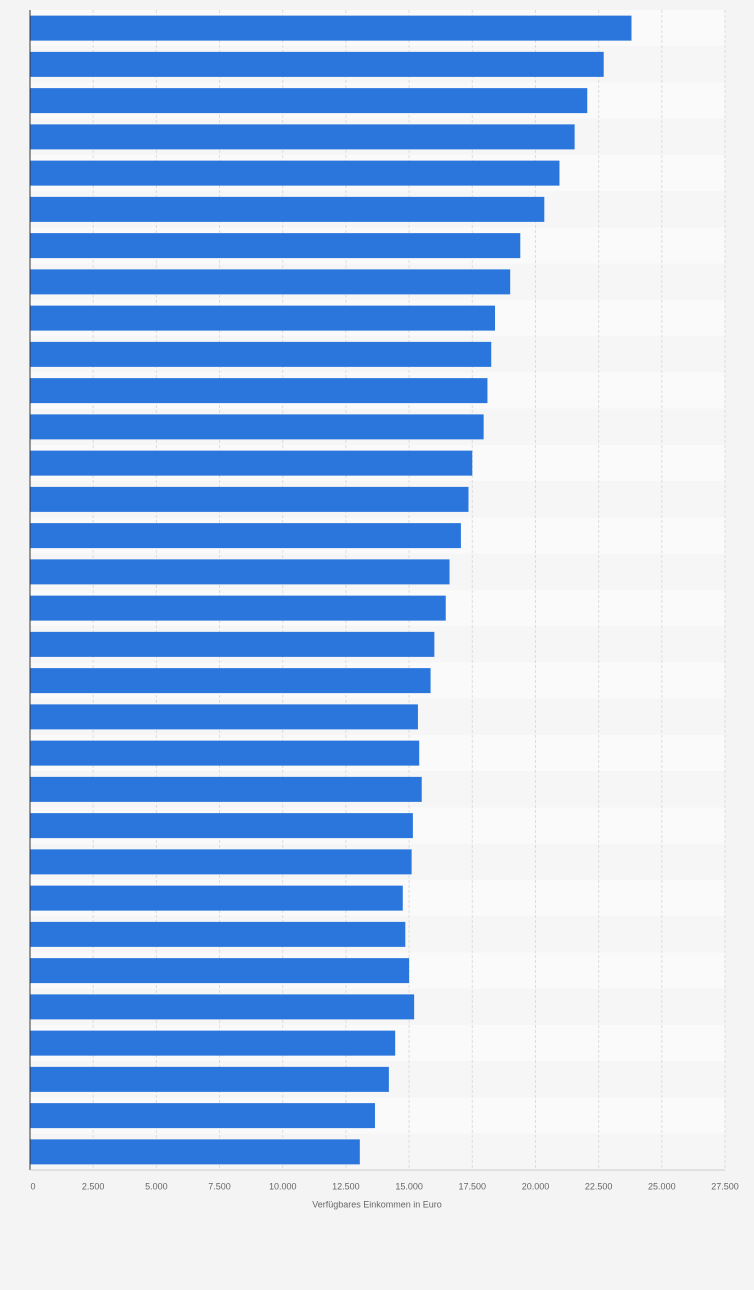  I want to click on x-tick-label: 0, so click(32, 1186).